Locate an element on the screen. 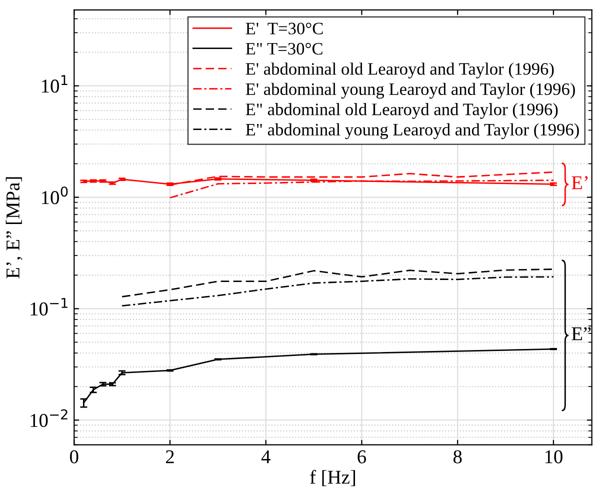 This screenshot has width=593, height=497. legend-label: E" abdominal old Learoyd and Taylor (1996) is located at coordinates (402, 111).